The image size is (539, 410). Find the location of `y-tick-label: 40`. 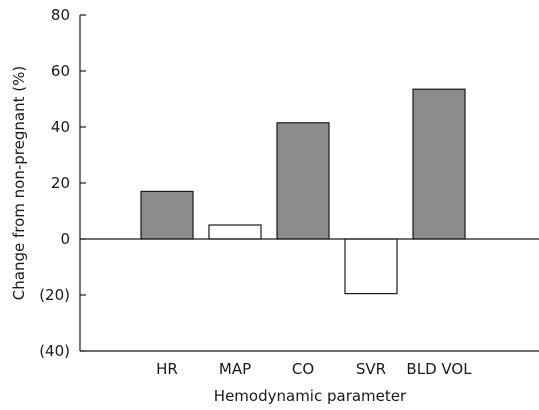

y-tick-label: 40 is located at coordinates (60, 127).